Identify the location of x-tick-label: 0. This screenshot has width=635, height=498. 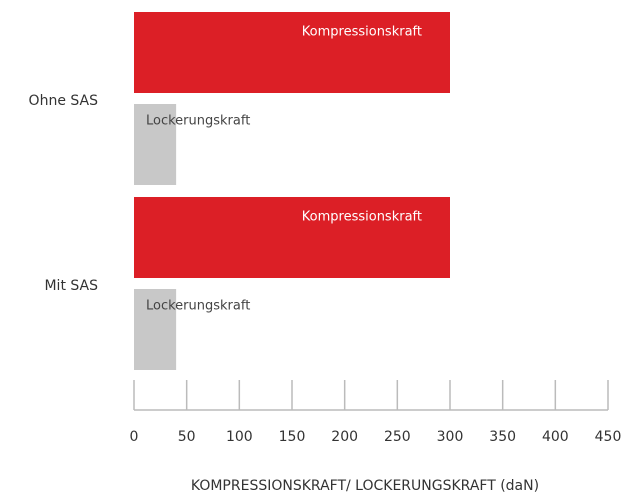
(134, 437).